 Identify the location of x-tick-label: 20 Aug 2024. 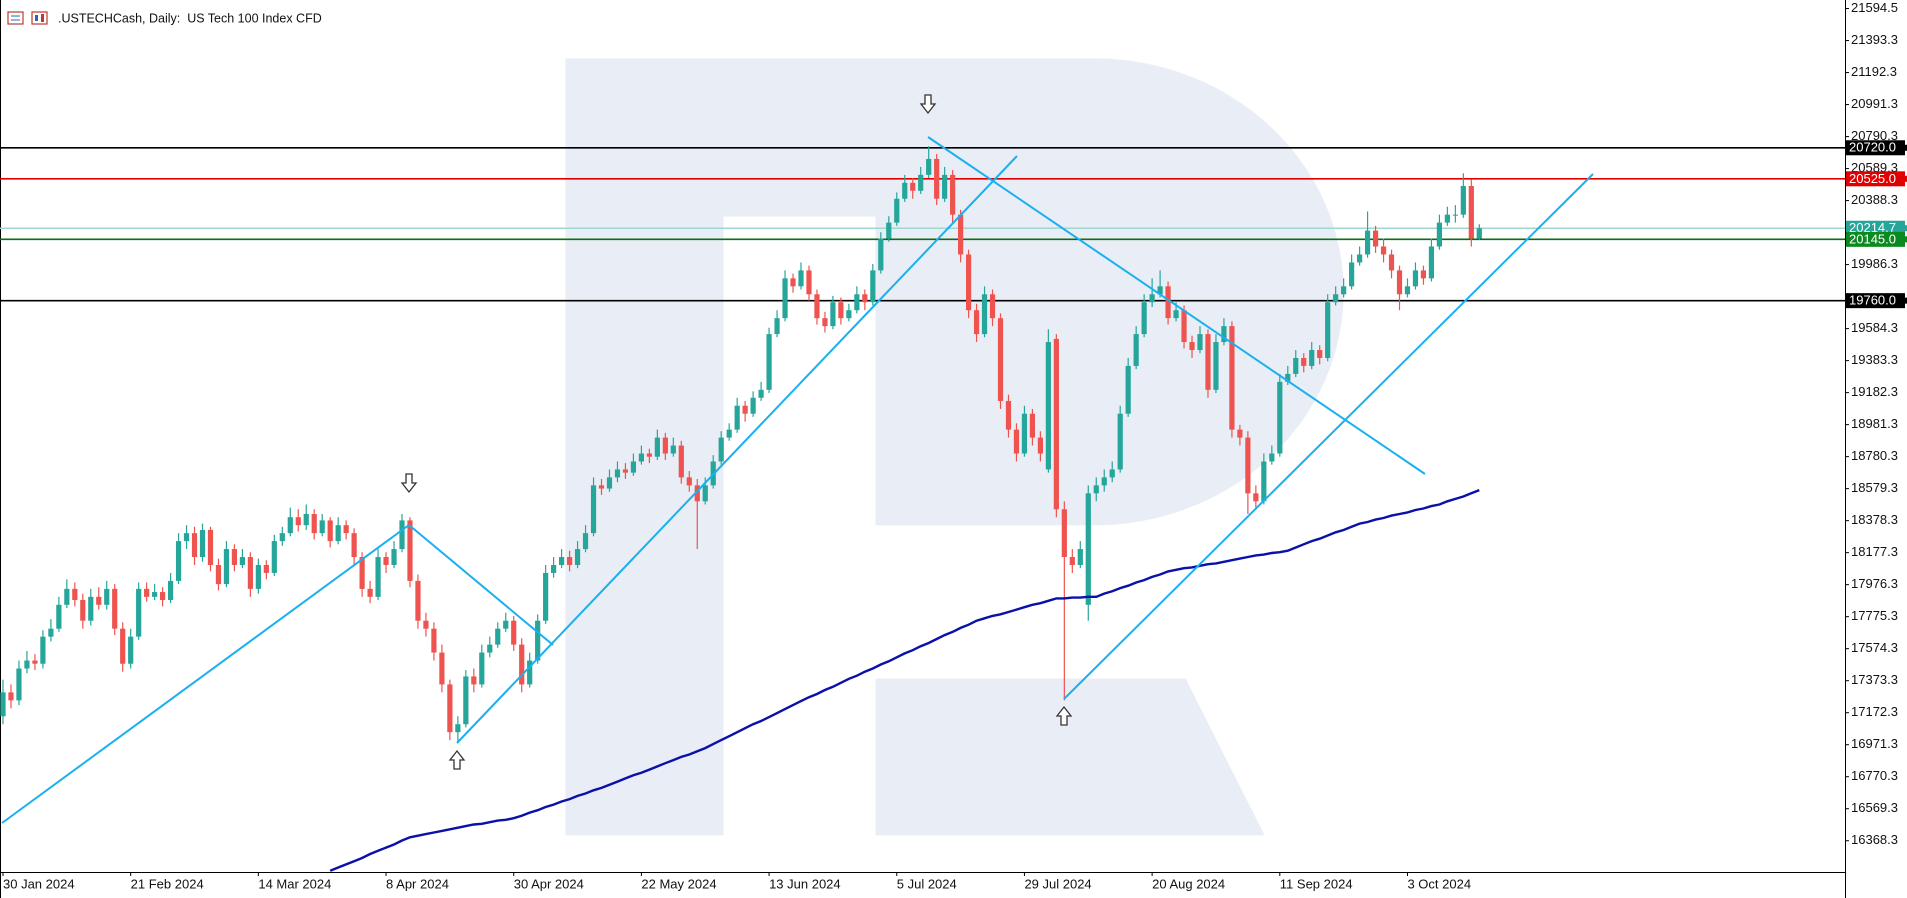
(1188, 883).